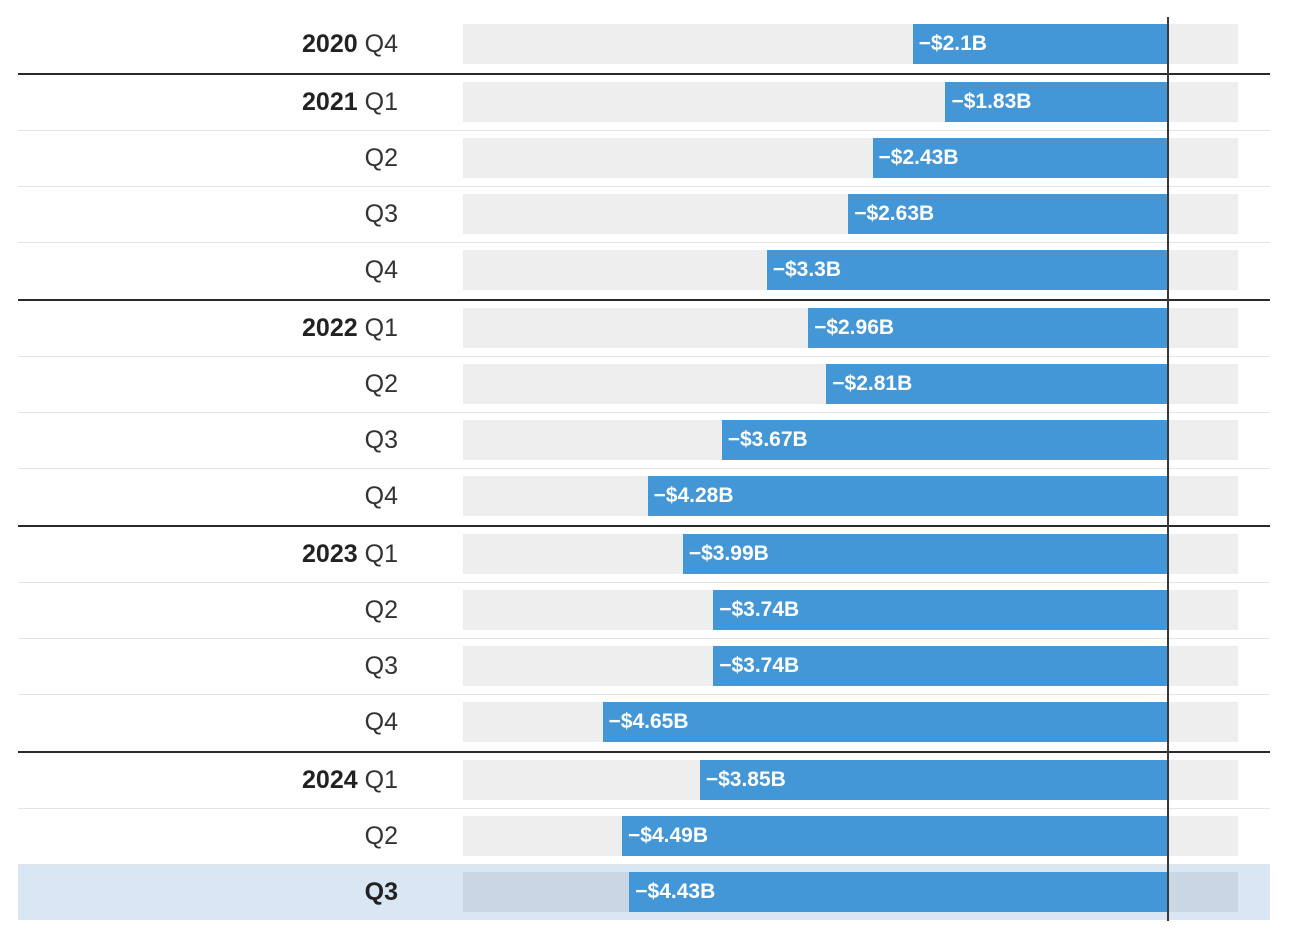  I want to click on bar-value-label: −$3.3B, so click(807, 269).